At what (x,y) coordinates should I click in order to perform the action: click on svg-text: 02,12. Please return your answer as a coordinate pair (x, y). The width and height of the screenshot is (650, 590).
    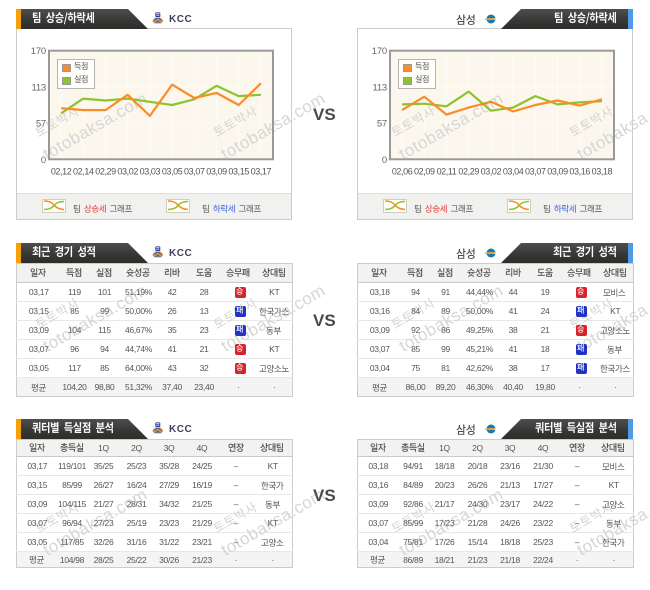
    Looking at the image, I should click on (61, 172).